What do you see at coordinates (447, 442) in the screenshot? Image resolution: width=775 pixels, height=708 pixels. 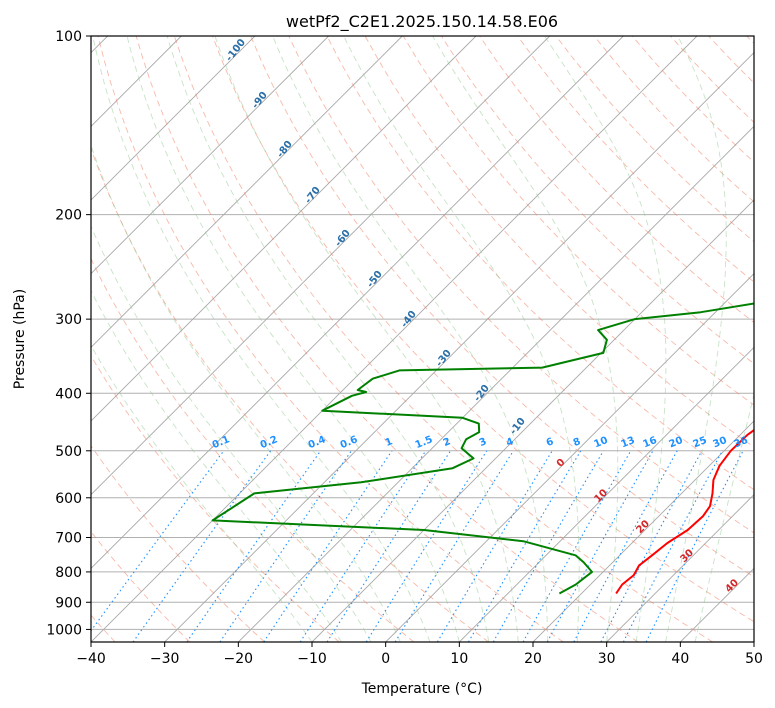 I see `mixing-ratio-label: 2` at bounding box center [447, 442].